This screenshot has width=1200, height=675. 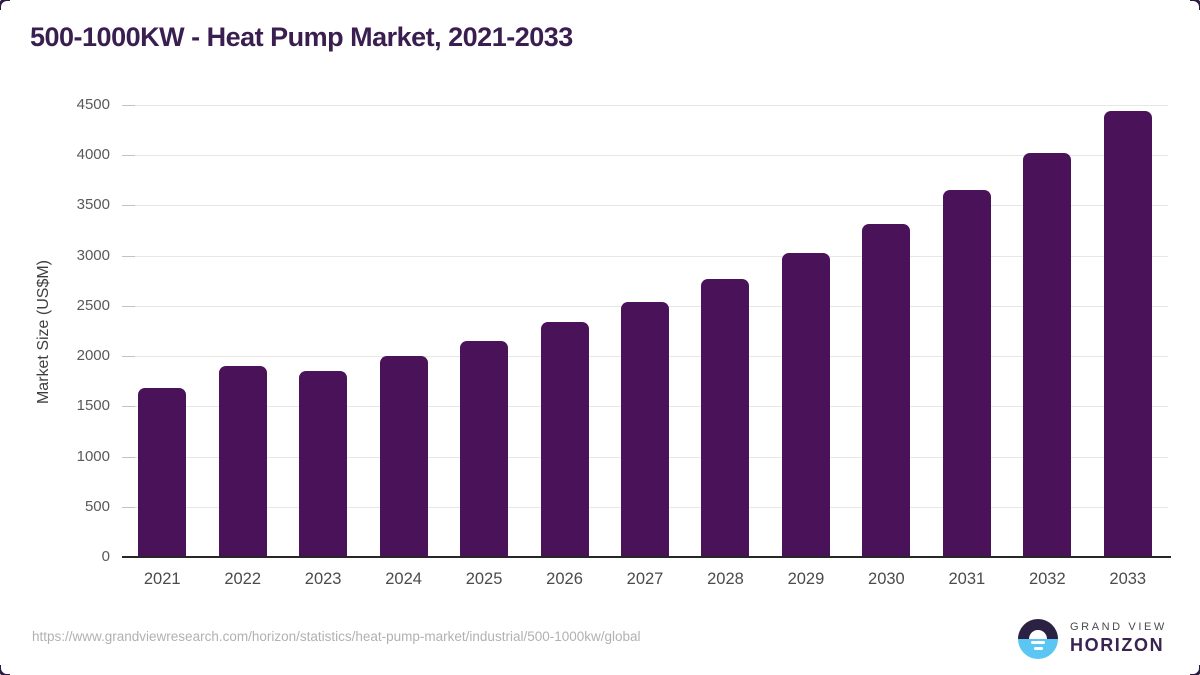 I want to click on bar-2023, so click(x=323, y=464).